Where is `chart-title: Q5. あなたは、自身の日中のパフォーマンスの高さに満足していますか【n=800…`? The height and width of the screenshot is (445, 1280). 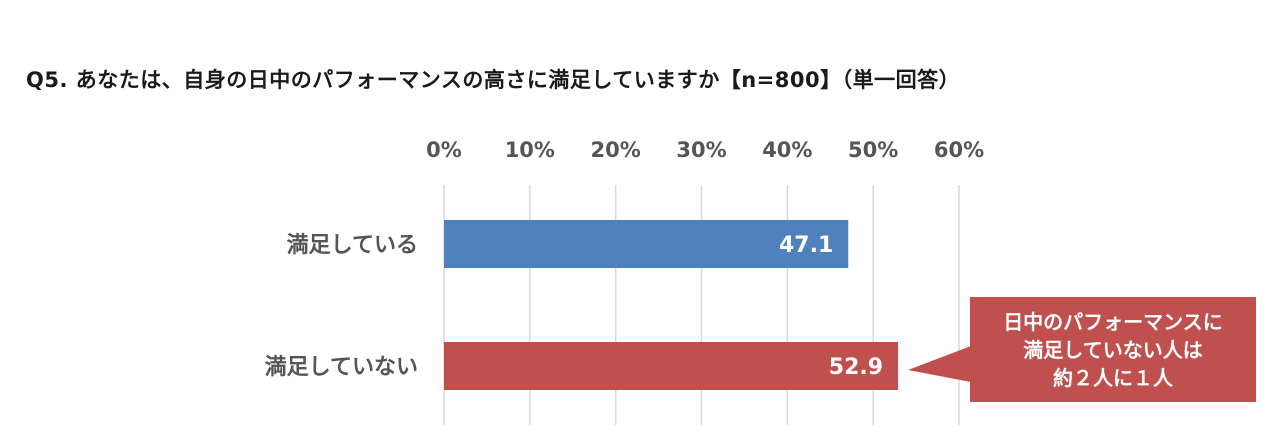 chart-title: Q5. あなたは、自身の日中のパフォーマンスの高さに満足していますか【n=800… is located at coordinates (493, 80).